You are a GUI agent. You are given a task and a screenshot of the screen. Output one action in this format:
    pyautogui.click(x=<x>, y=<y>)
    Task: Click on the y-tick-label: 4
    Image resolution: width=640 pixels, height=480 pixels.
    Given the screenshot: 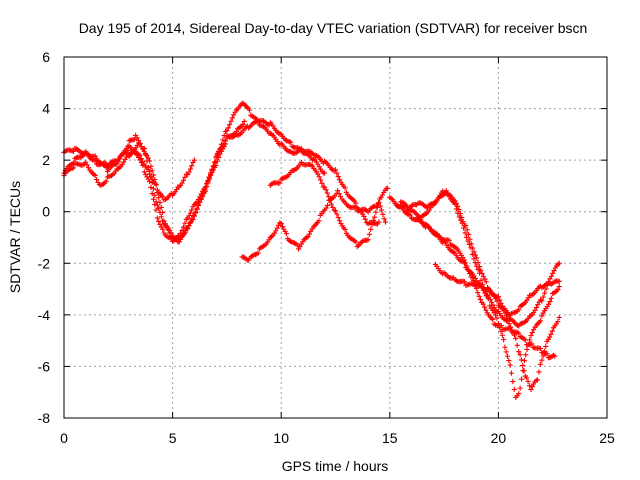 What is the action you would take?
    pyautogui.click(x=46, y=109)
    